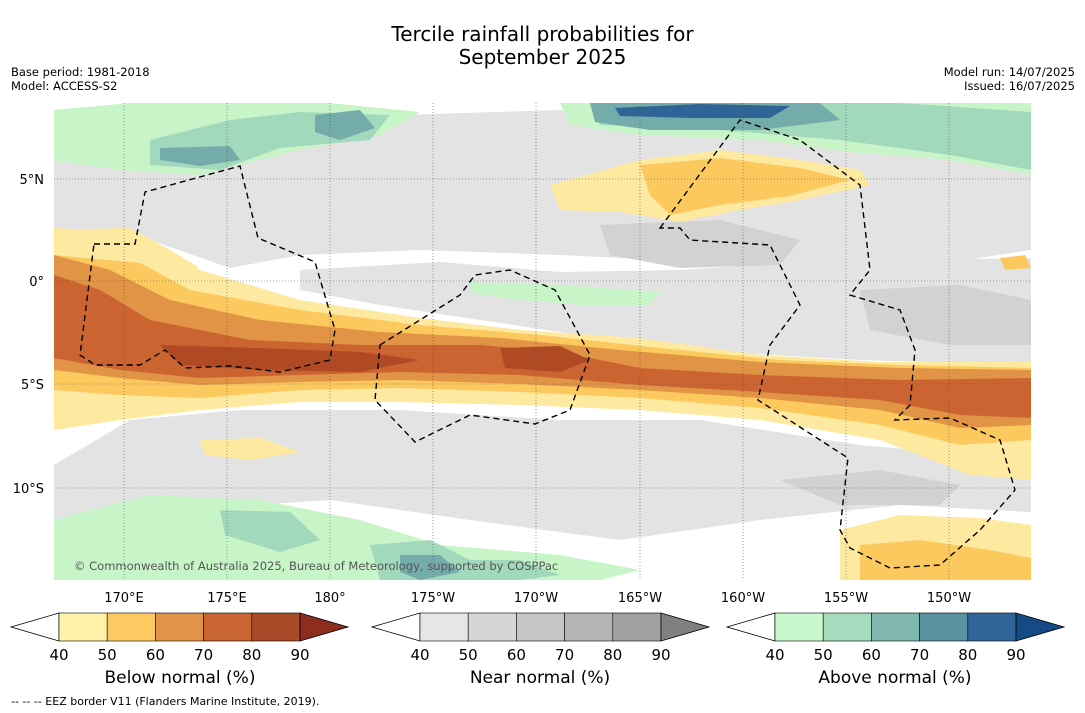 The width and height of the screenshot is (1085, 713). What do you see at coordinates (823, 655) in the screenshot?
I see `colorbar-above-tick: 50` at bounding box center [823, 655].